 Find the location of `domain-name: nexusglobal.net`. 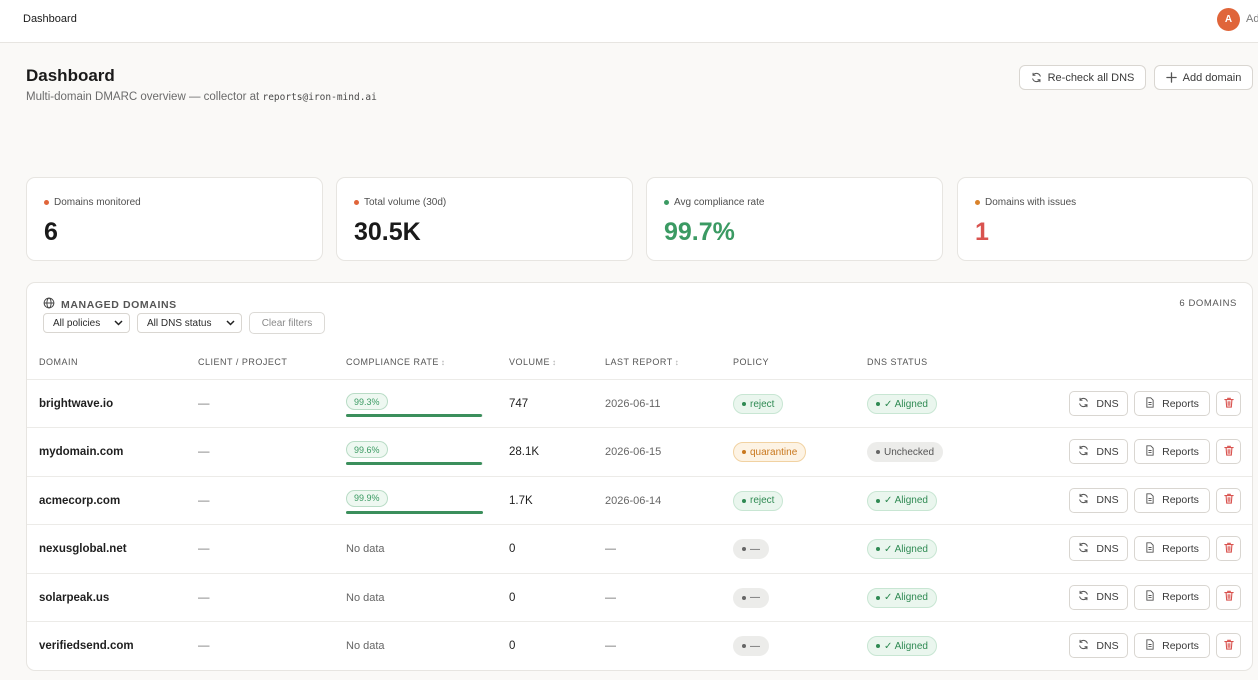

domain-name: nexusglobal.net is located at coordinates (83, 549).